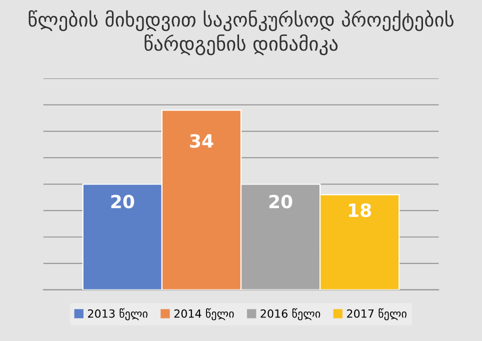 The image size is (482, 341). What do you see at coordinates (360, 210) in the screenshot?
I see `data-label: 18` at bounding box center [360, 210].